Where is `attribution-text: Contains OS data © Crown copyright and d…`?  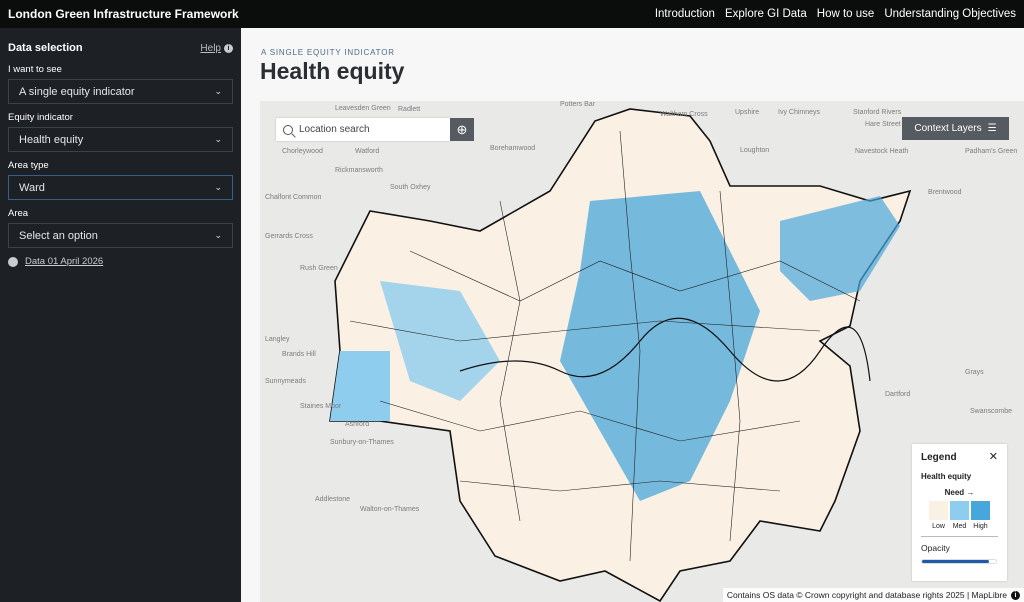 attribution-text: Contains OS data © Crown copyright and d… is located at coordinates (866, 595).